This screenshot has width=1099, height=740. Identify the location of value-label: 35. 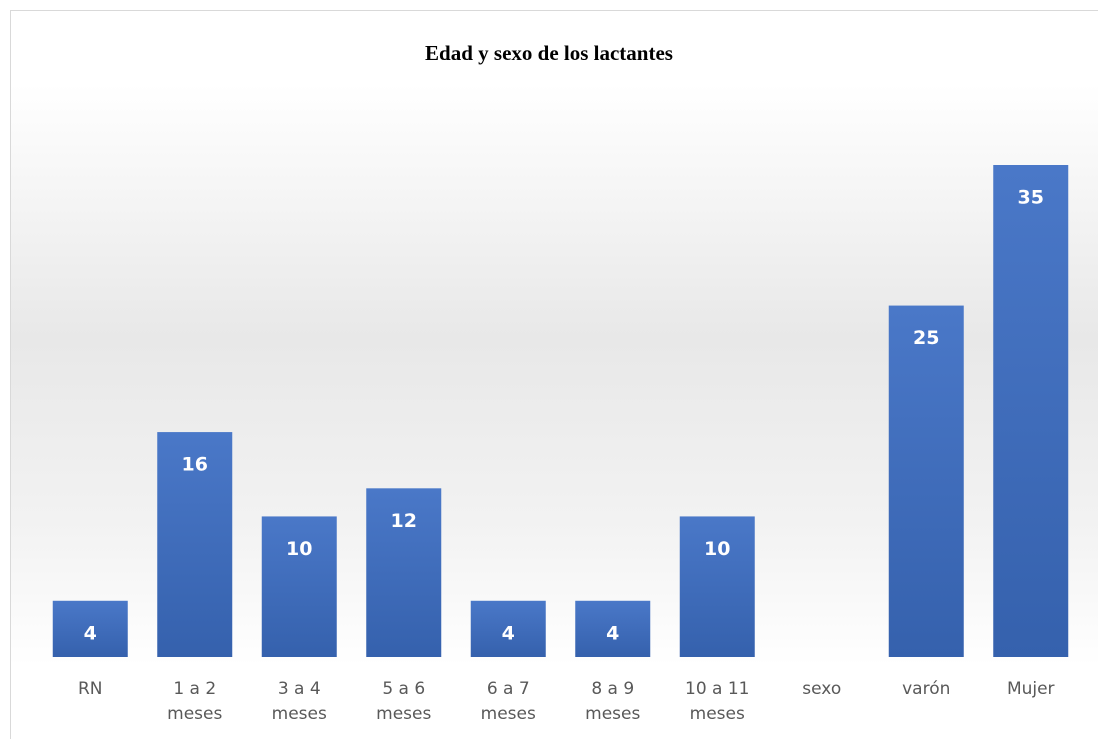
(1031, 198).